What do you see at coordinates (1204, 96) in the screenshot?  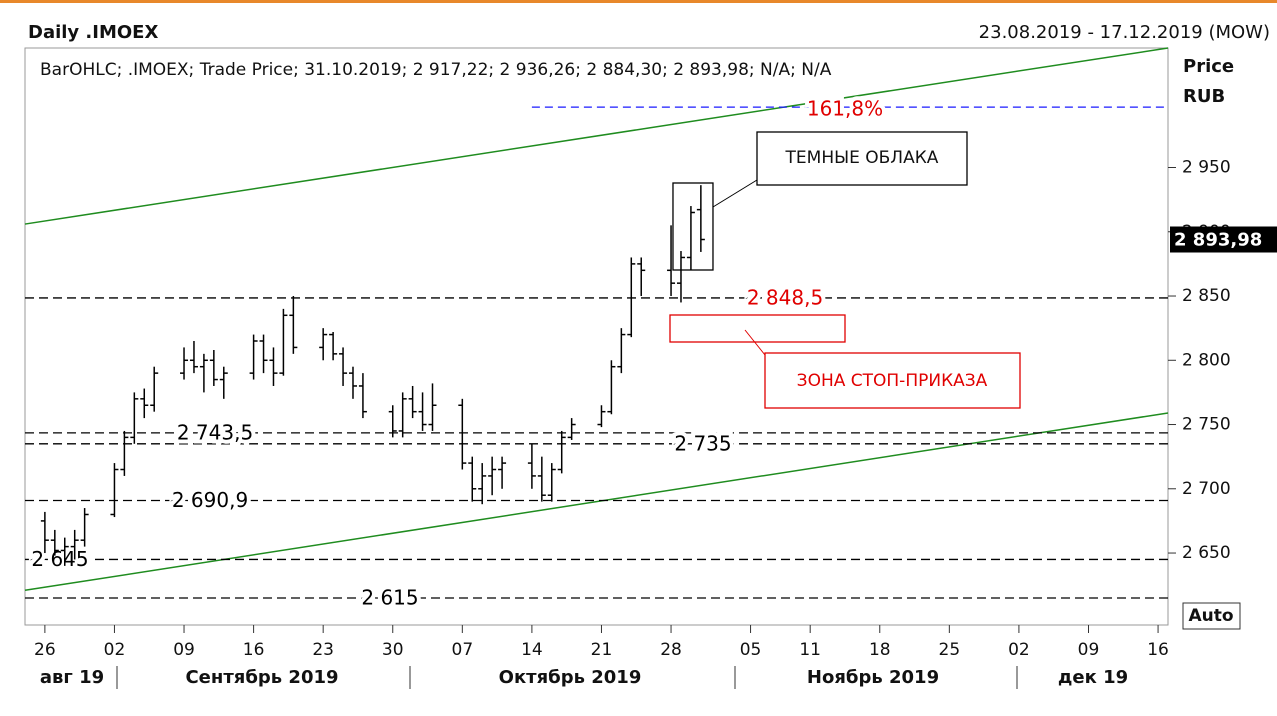 I see `y-unit: RUB` at bounding box center [1204, 96].